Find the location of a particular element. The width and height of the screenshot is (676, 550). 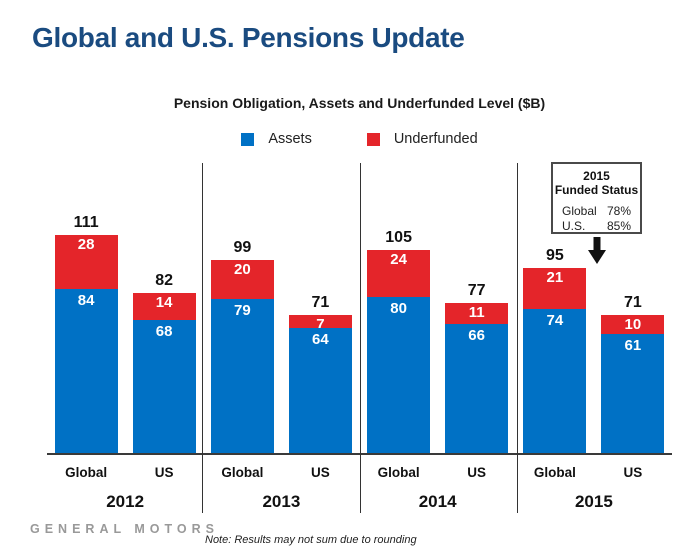

segment-underfunded: 28 is located at coordinates (86, 262).